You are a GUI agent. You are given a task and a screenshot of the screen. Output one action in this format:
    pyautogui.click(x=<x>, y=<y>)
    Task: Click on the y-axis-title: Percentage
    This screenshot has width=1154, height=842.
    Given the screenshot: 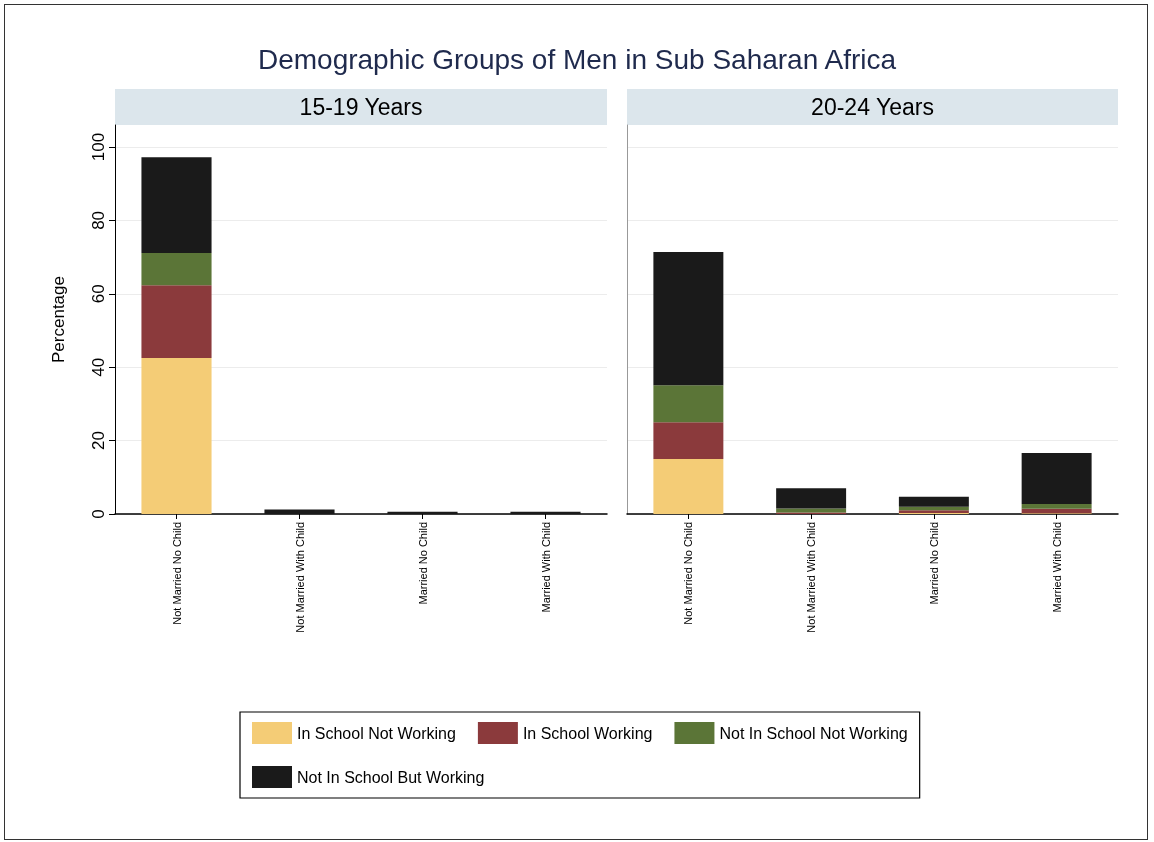 What is the action you would take?
    pyautogui.click(x=58, y=319)
    